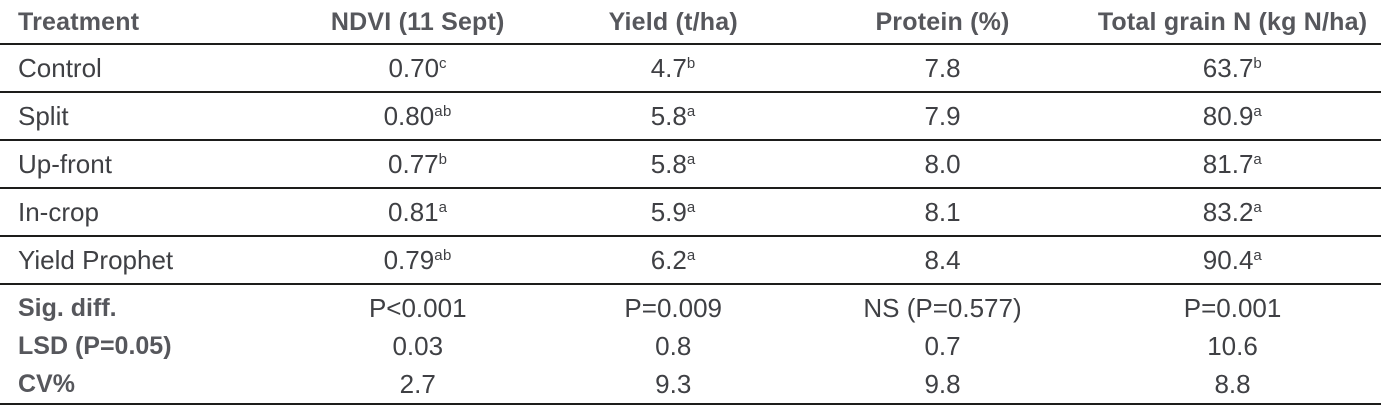 Image resolution: width=1381 pixels, height=405 pixels. I want to click on sig-diff-total-grain-n: P=0.001, so click(1232, 307).